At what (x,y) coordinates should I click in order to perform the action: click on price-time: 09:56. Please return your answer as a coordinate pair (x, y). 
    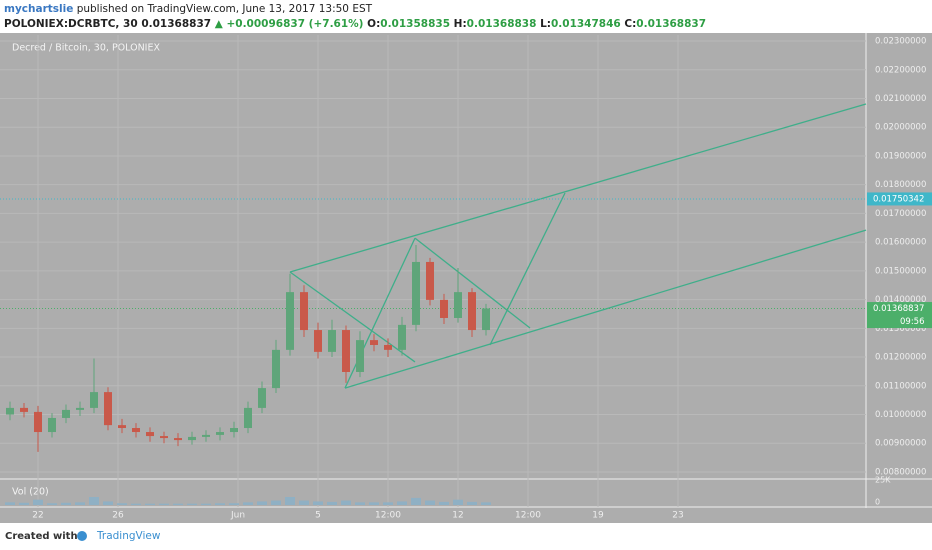
    Looking at the image, I should click on (912, 322).